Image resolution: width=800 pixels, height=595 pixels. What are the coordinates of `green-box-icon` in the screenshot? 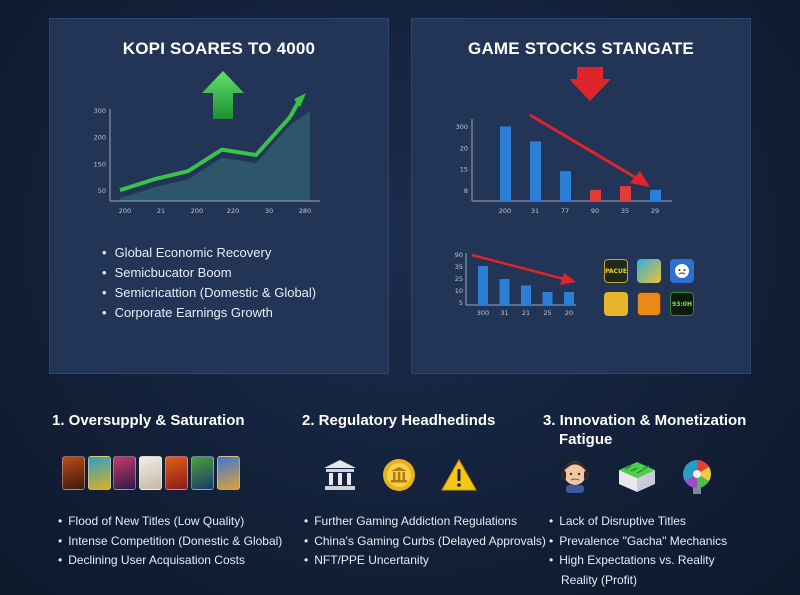 It's located at (637, 477).